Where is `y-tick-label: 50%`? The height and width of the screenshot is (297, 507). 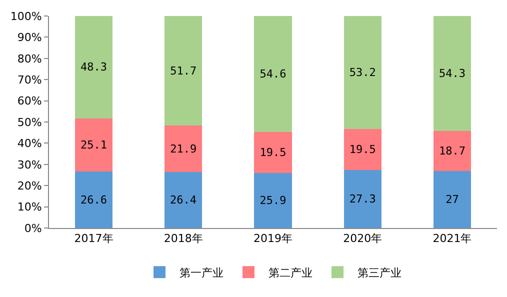 y-tick-label: 50% is located at coordinates (29, 122).